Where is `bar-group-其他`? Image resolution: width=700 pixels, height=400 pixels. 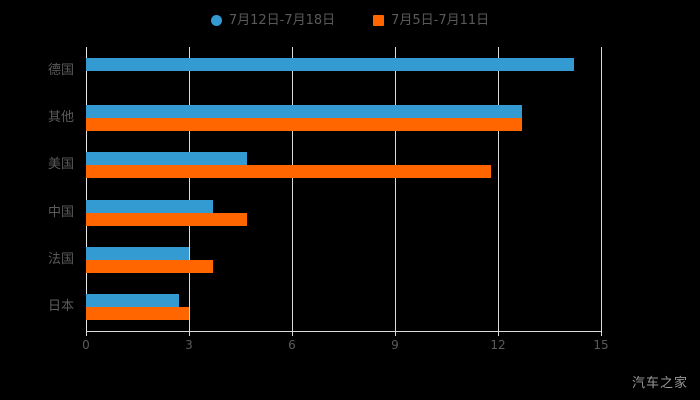 bar-group-其他 is located at coordinates (343, 118).